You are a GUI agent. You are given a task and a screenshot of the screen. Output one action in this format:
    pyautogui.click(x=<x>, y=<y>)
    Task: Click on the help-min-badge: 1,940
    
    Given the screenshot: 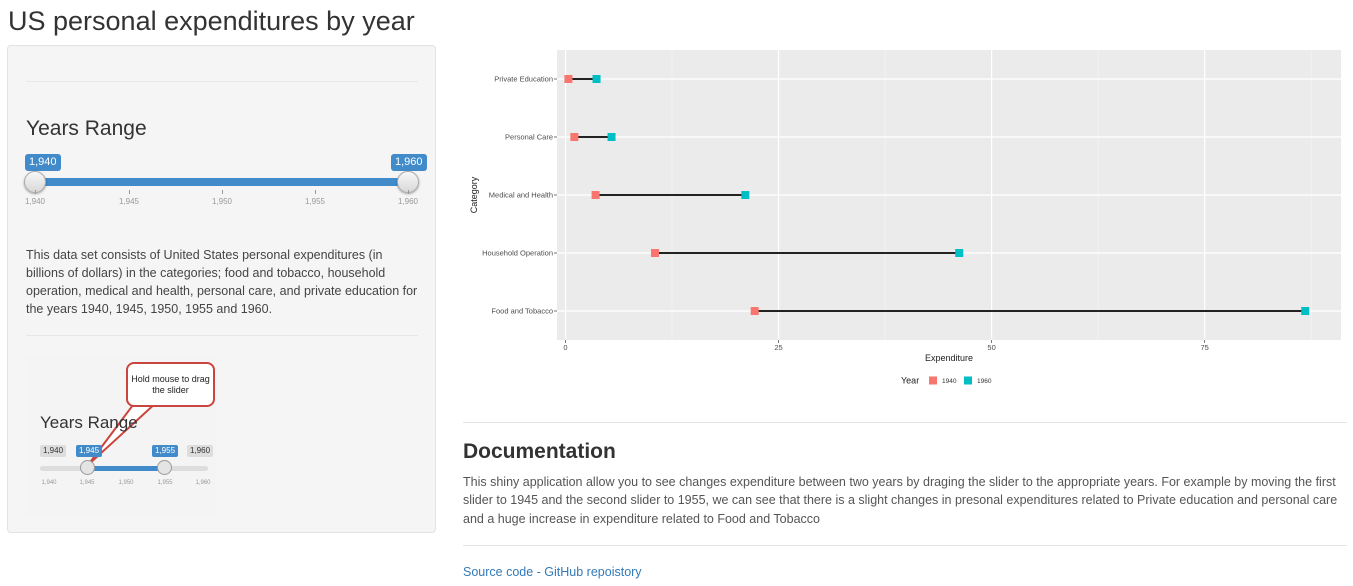 What is the action you would take?
    pyautogui.click(x=53, y=451)
    